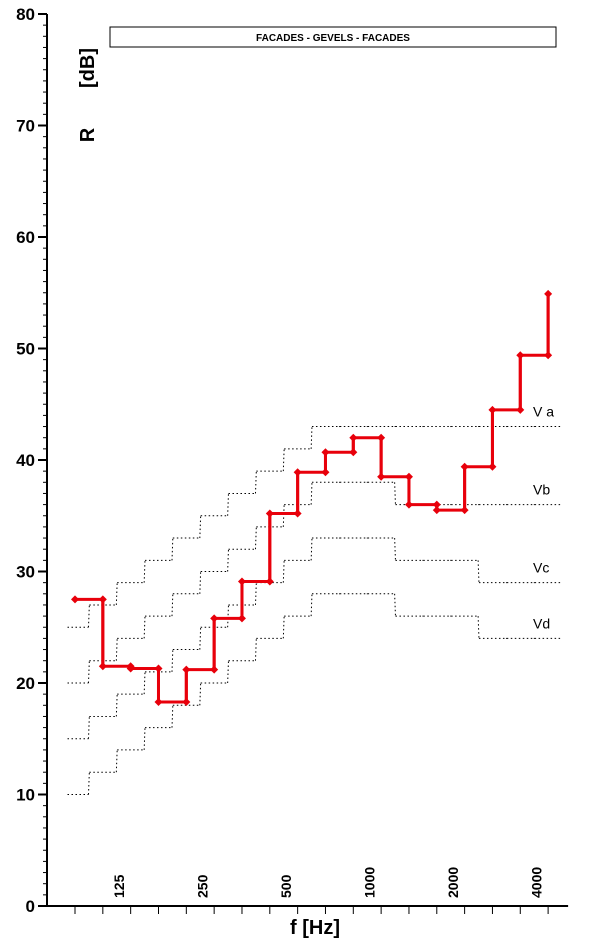  What do you see at coordinates (543, 412) in the screenshot?
I see `reference-curve-label: V a` at bounding box center [543, 412].